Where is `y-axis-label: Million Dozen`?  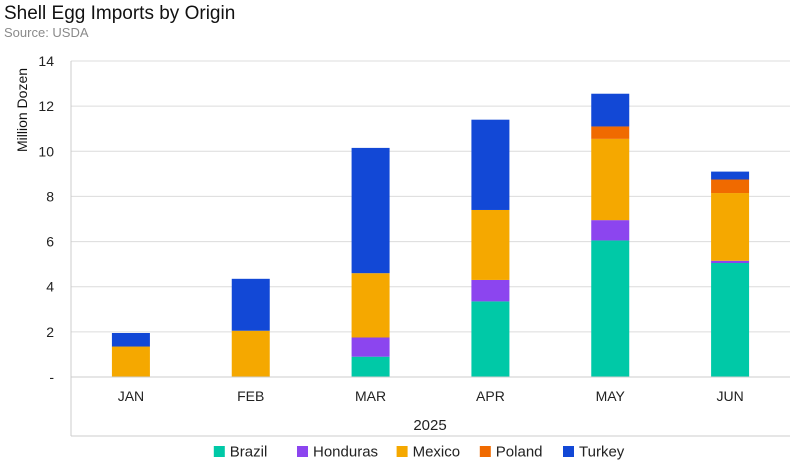 y-axis-label: Million Dozen is located at coordinates (22, 110).